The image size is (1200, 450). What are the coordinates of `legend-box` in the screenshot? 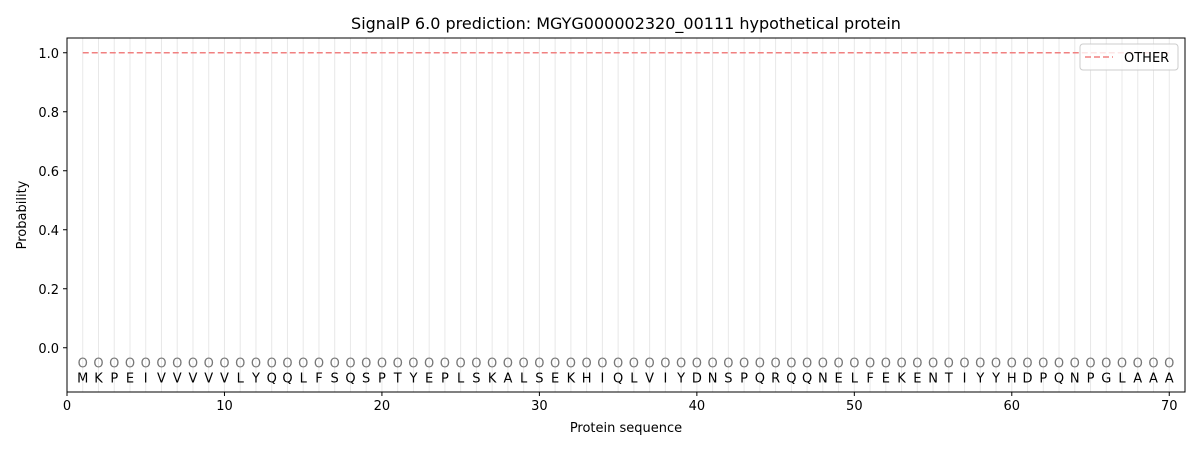 It's located at (1129, 57).